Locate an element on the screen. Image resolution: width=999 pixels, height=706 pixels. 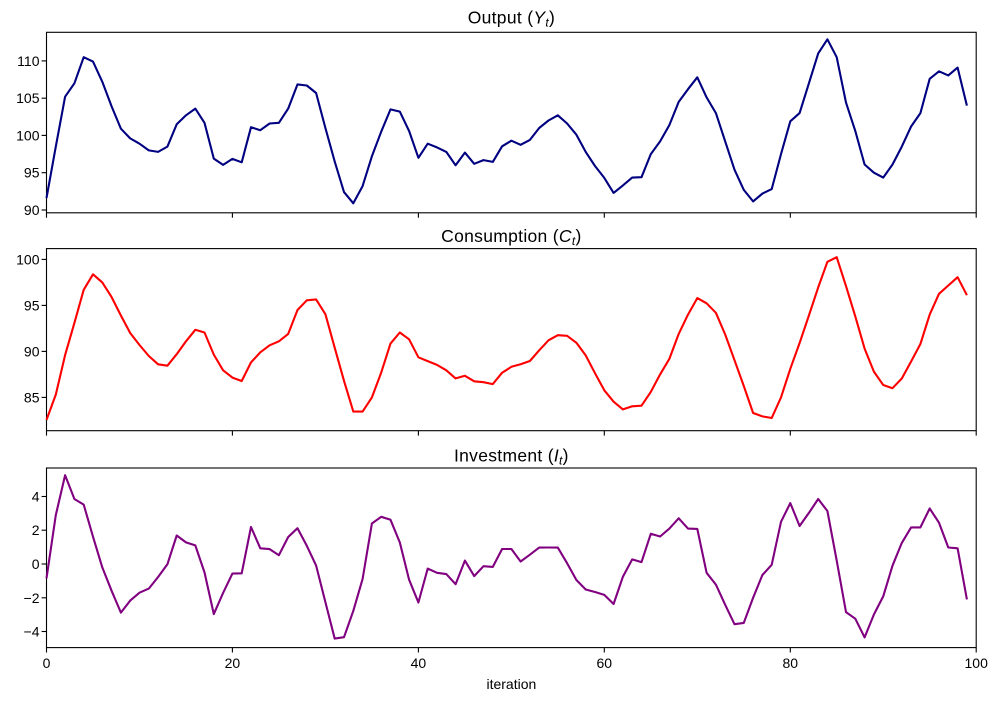
svg-text: −2 is located at coordinates (32, 598).